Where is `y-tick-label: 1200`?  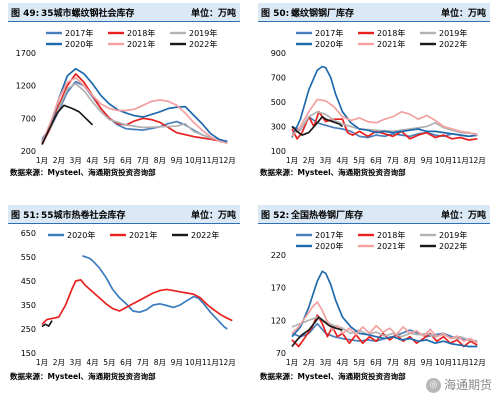
y-tick-label: 1200 is located at coordinates (26, 86).